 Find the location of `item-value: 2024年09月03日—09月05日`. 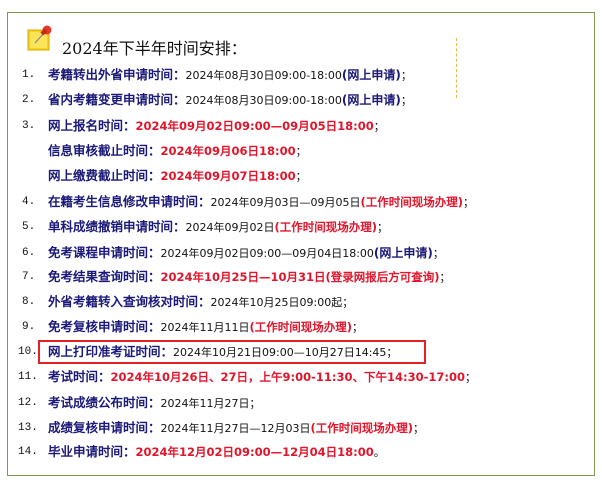

item-value: 2024年09月03日—09月05日 is located at coordinates (285, 202).